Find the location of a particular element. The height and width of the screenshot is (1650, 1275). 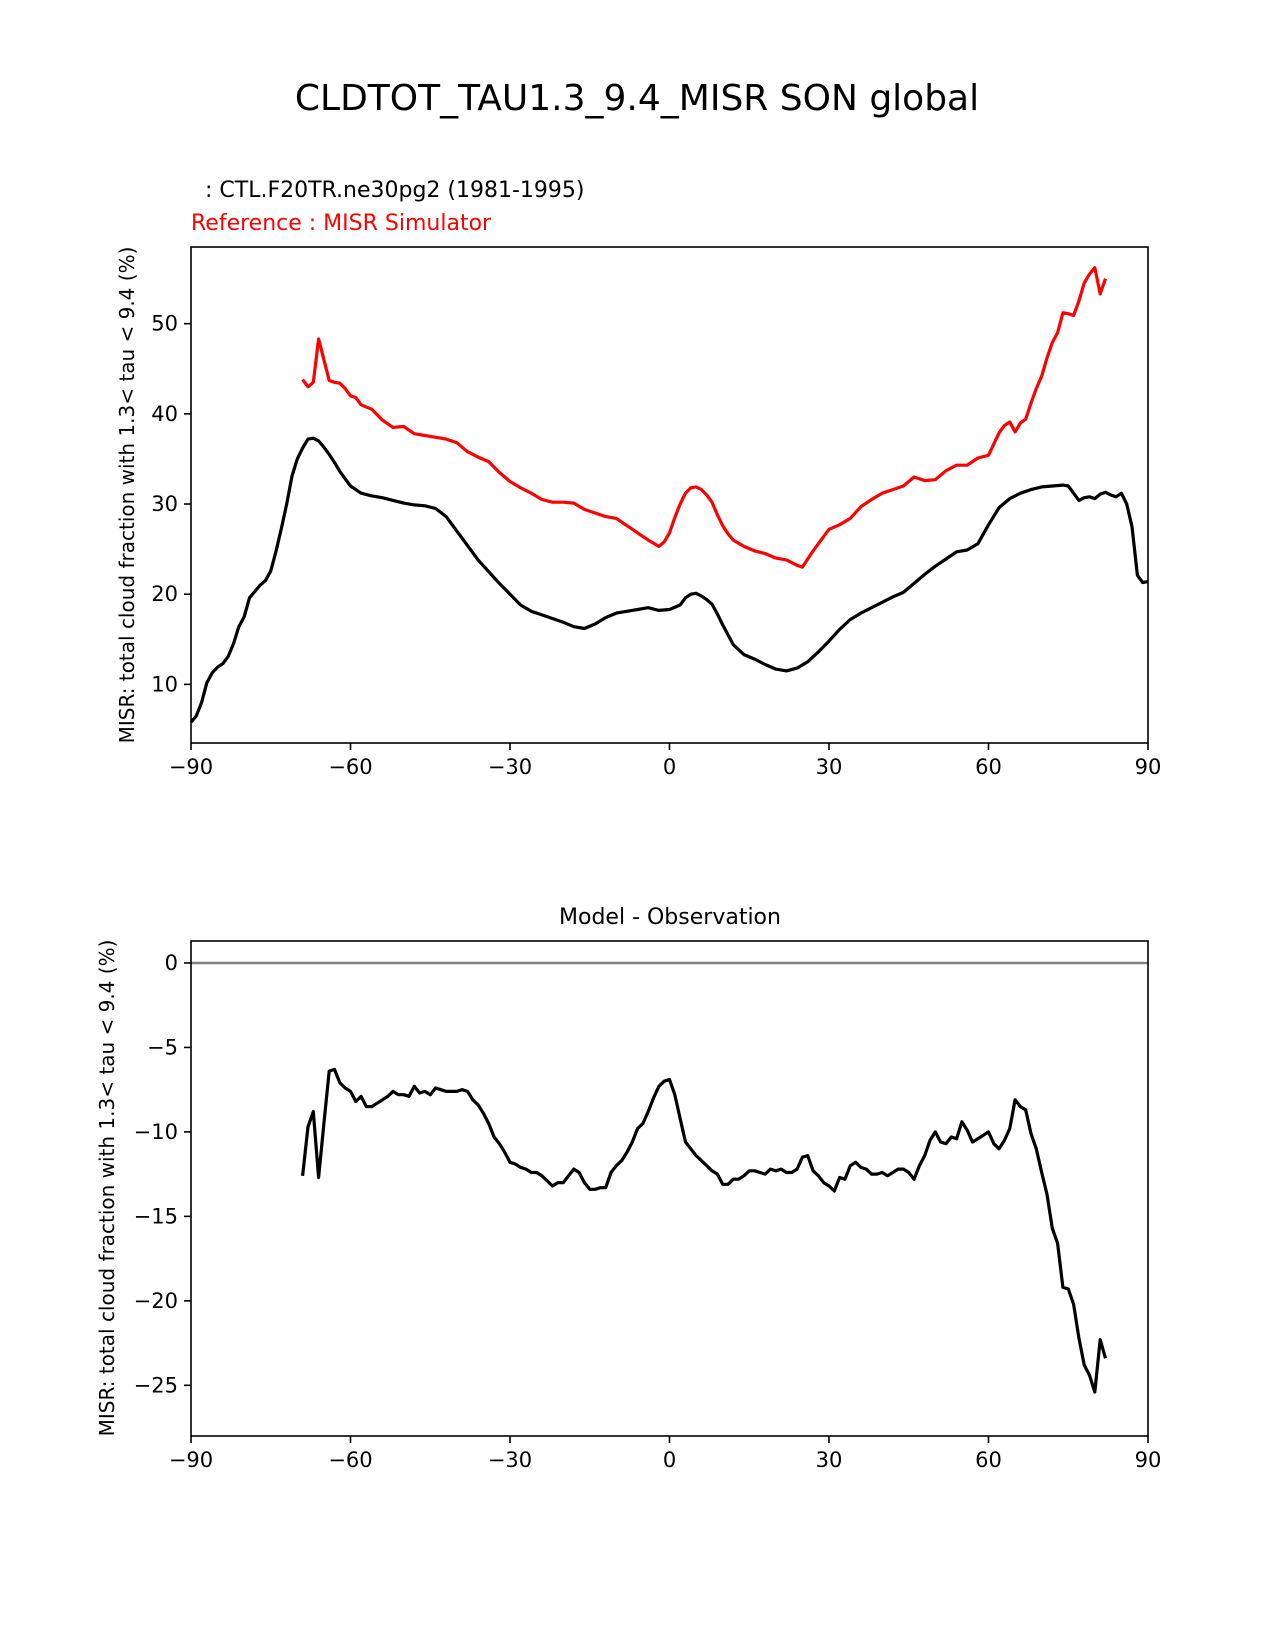

top-x-tick-label: −90 is located at coordinates (191, 767).